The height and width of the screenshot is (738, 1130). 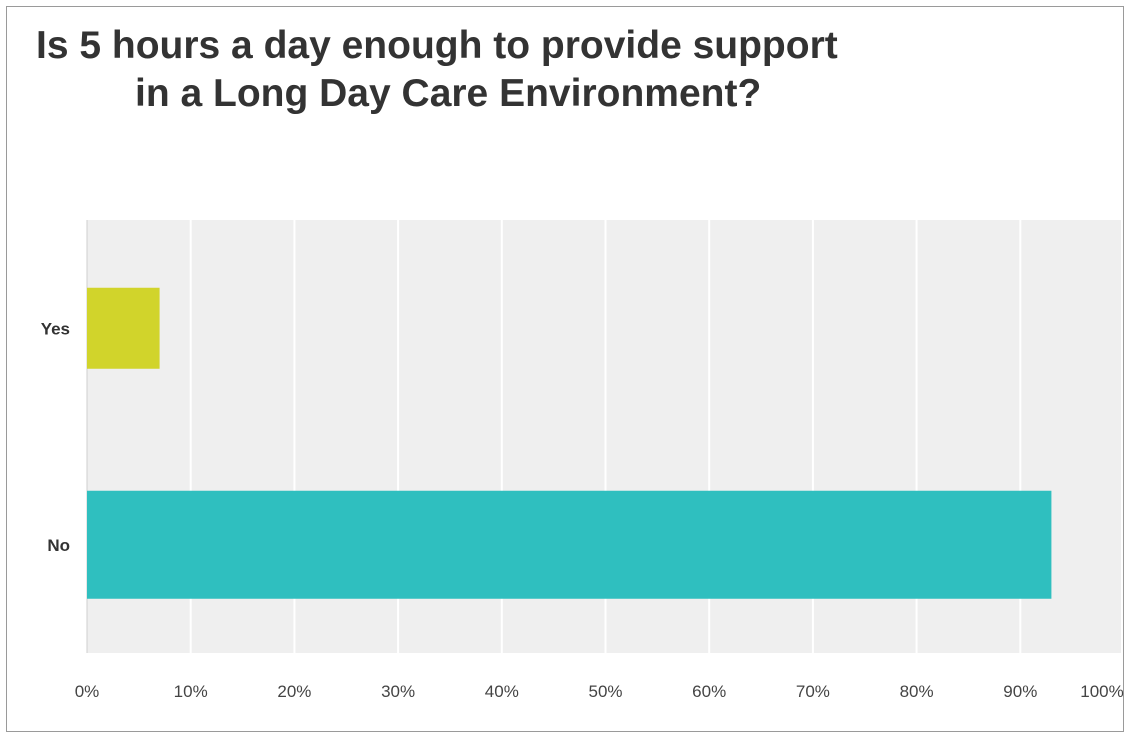 I want to click on category-label-no: No, so click(x=58, y=545).